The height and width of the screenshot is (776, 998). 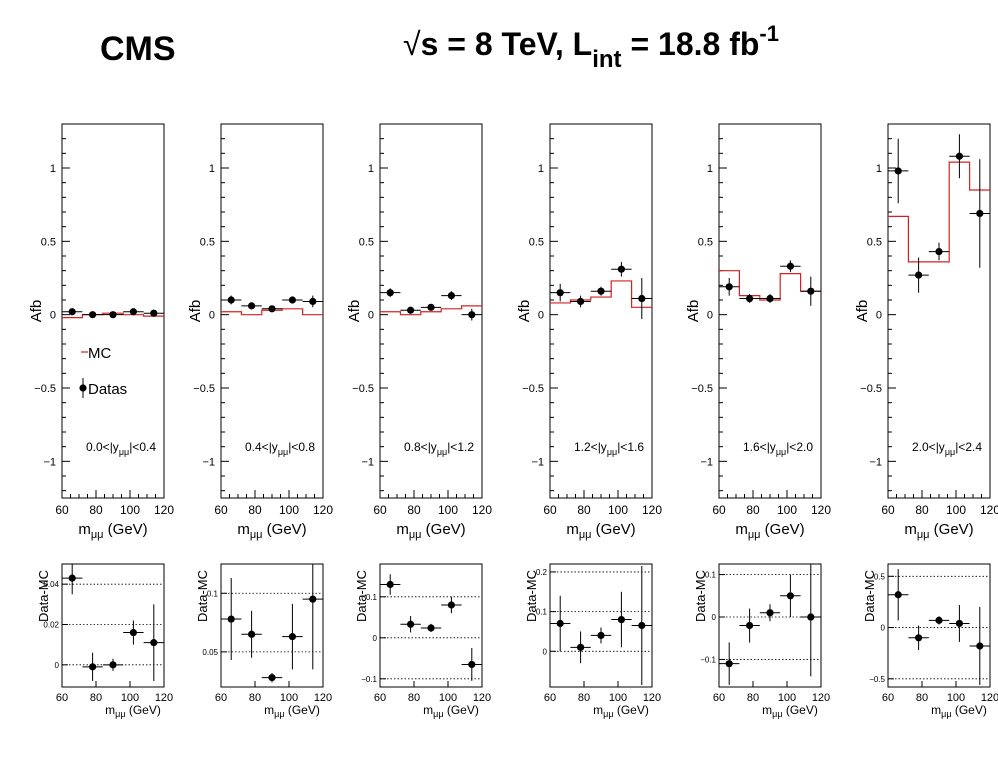 What do you see at coordinates (263, 641) in the screenshot?
I see `ratio-panel: 0.05 0.1 60 80 100 120 Data-MC mμμ (GeV)` at bounding box center [263, 641].